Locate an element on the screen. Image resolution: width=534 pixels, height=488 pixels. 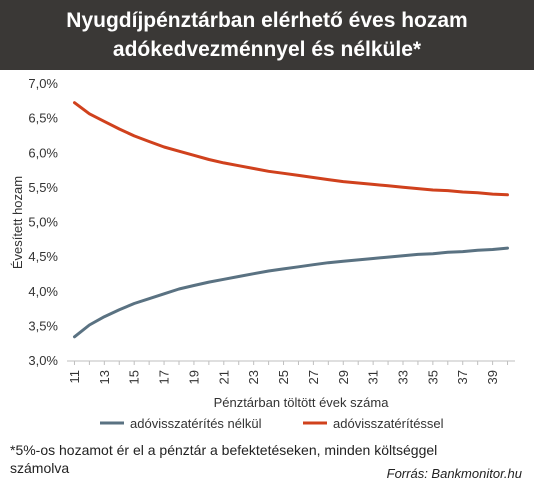
x-tick-label: 37 is located at coordinates (462, 377).